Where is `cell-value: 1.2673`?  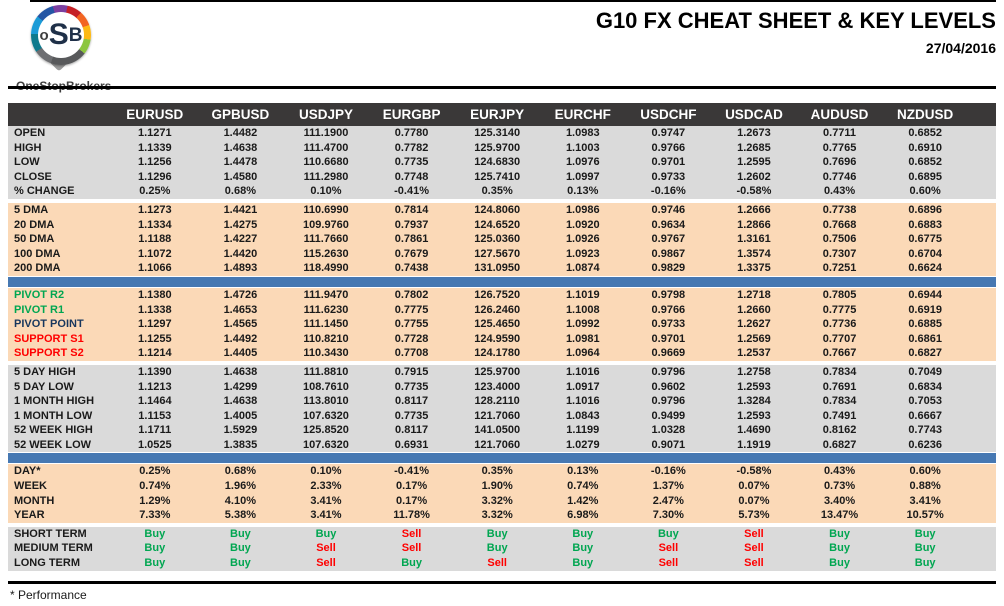 cell-value: 1.2673 is located at coordinates (754, 133).